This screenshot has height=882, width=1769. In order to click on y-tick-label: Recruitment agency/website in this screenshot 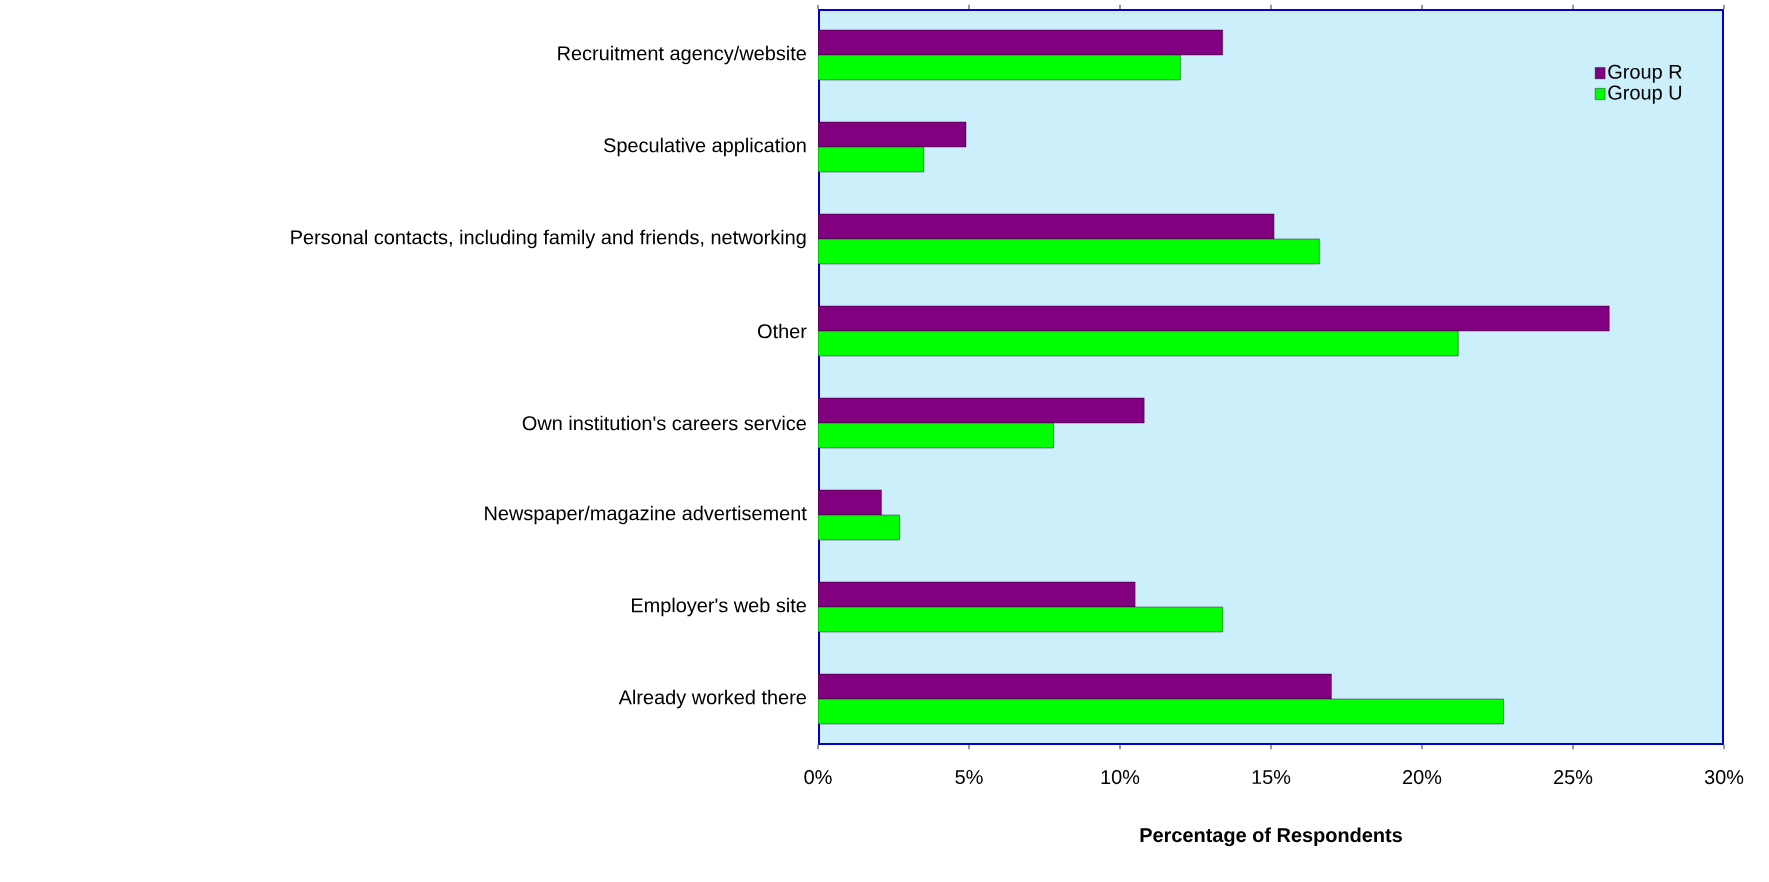, I will do `click(682, 55)`.